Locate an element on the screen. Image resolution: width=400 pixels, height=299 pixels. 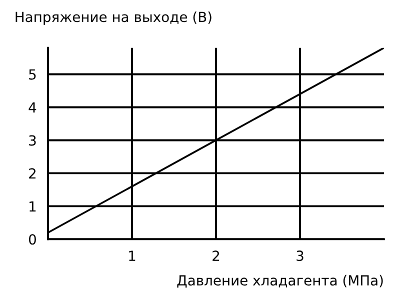
y-tick-label: 2 is located at coordinates (32, 173).